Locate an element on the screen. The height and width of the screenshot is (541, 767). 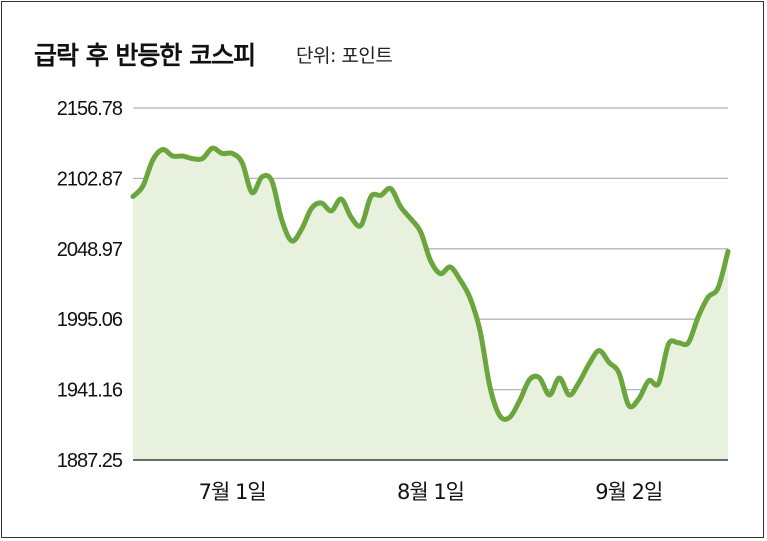
chart-title: 급락 후 반등한 코스피 is located at coordinates (145, 55).